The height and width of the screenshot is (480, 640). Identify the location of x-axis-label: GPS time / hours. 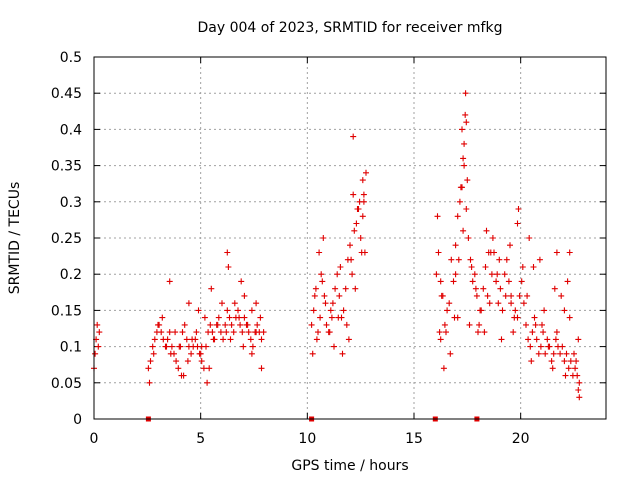
(349, 466).